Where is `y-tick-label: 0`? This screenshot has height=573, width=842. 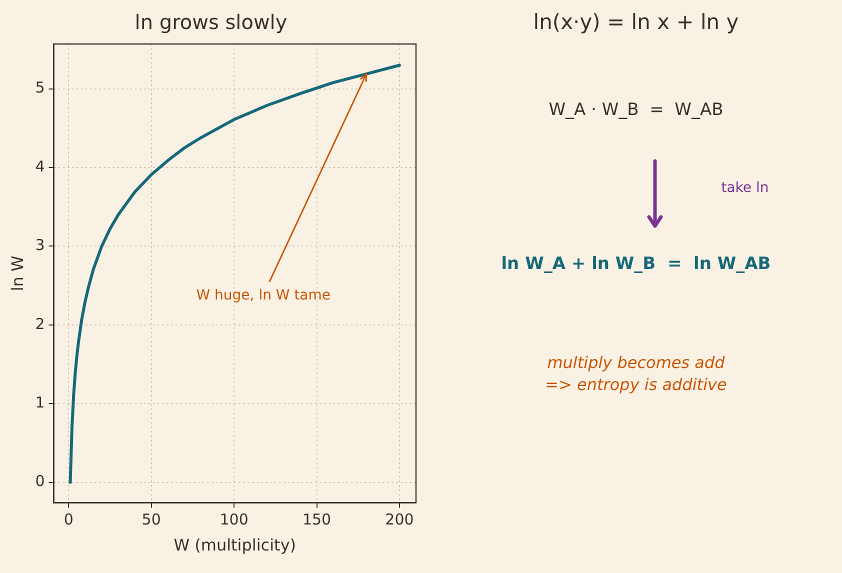 y-tick-label: 0 is located at coordinates (40, 481).